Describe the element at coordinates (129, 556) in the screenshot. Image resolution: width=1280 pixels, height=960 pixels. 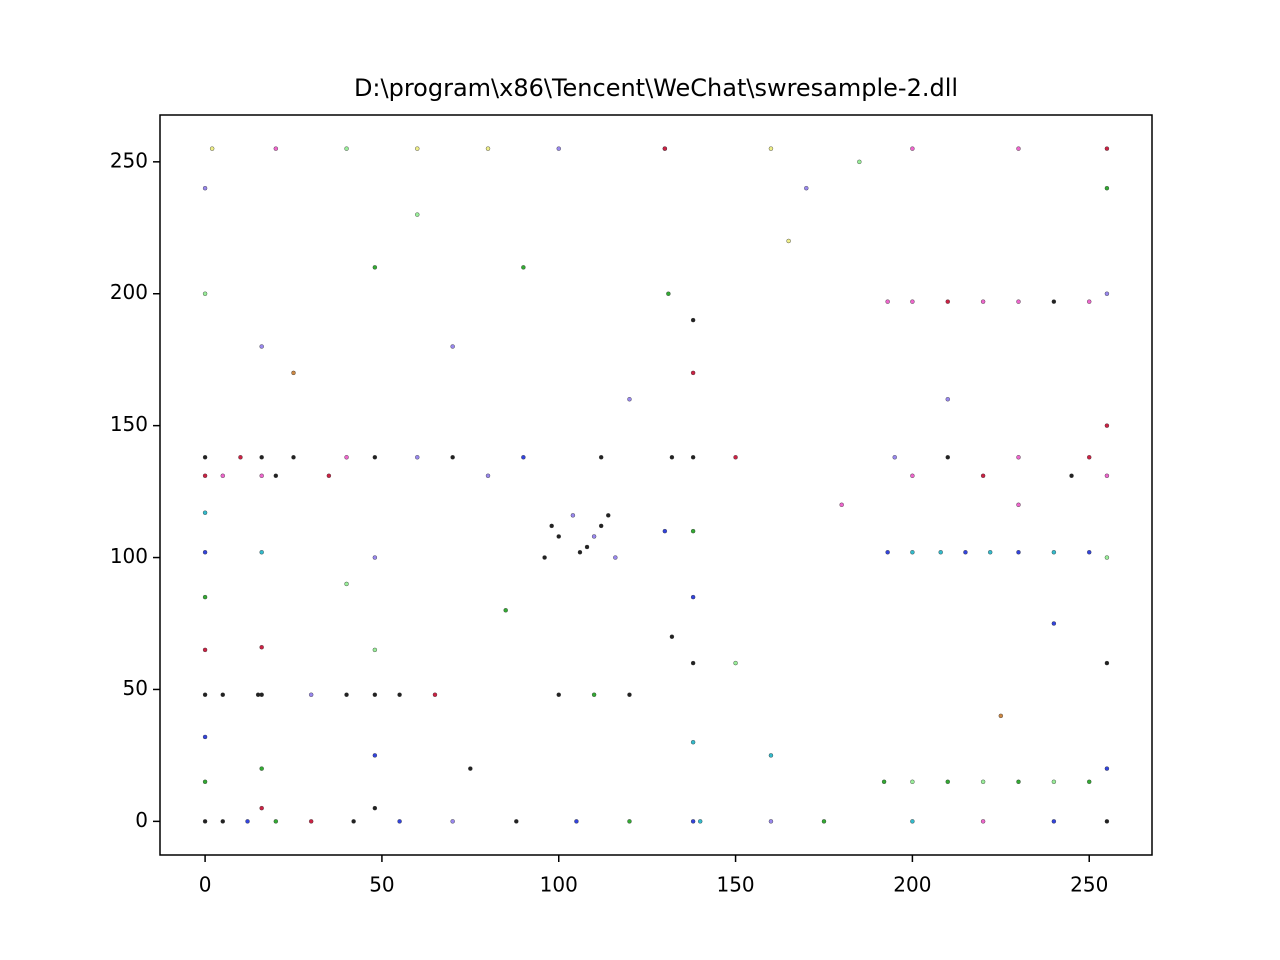
I see `y-tick-label: 100` at that location.